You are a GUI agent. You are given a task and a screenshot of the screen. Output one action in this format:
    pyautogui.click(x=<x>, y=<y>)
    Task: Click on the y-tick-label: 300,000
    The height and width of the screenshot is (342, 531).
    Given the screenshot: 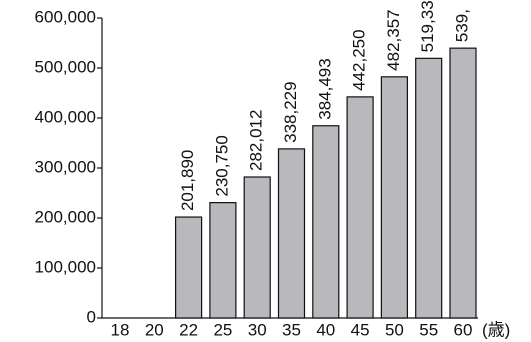 What is the action you would take?
    pyautogui.click(x=65, y=166)
    